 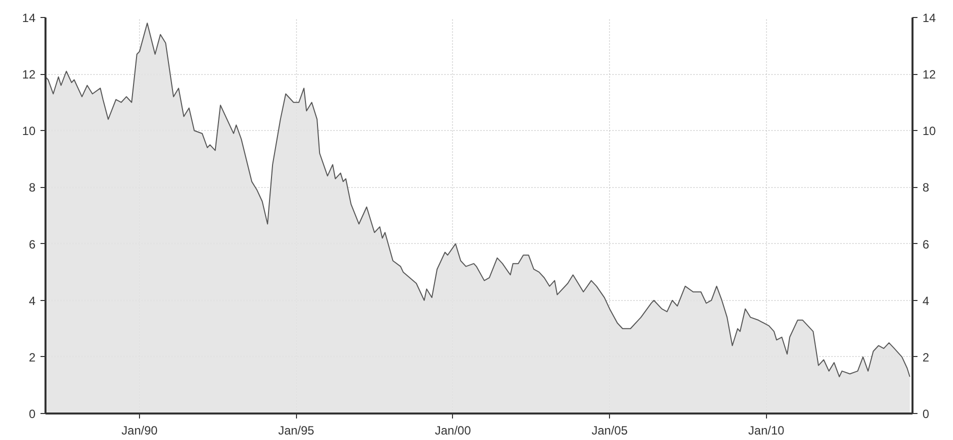 What do you see at coordinates (929, 131) in the screenshot?
I see `y2-tick-label: 10` at bounding box center [929, 131].